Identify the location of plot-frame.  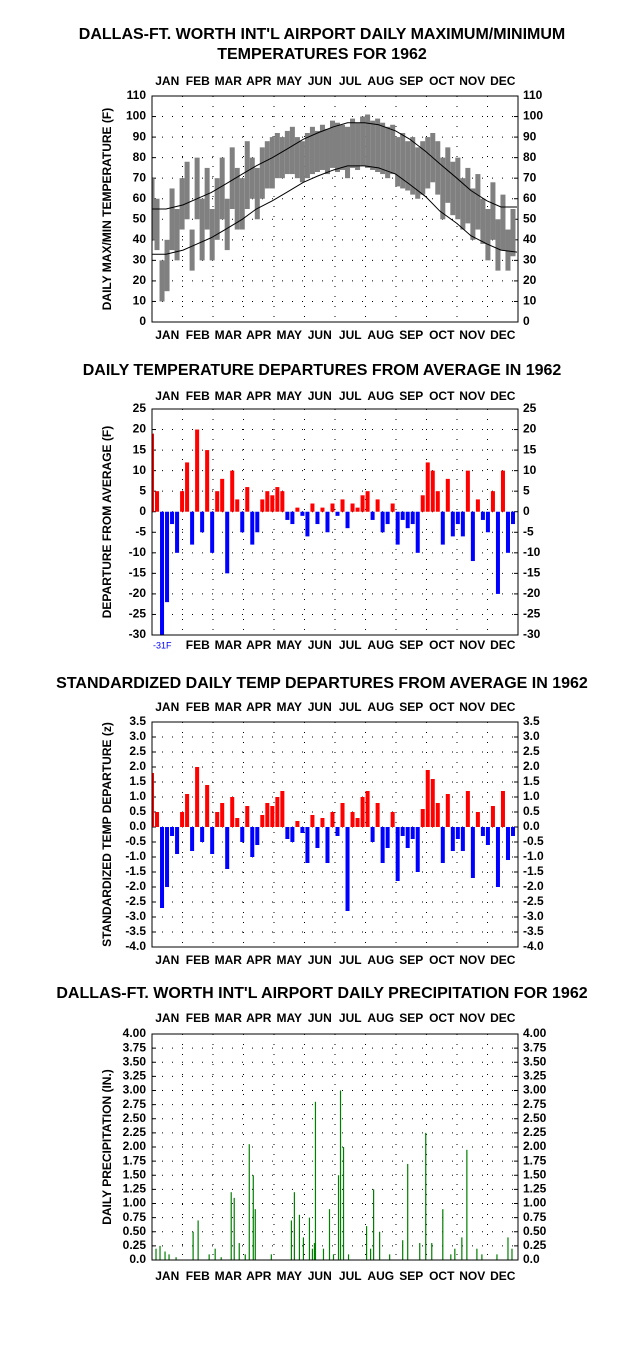
(335, 209).